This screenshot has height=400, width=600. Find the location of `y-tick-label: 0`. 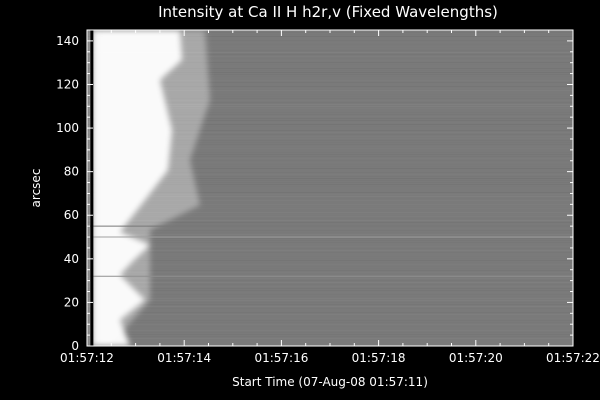

y-tick-label: 0 is located at coordinates (75, 346).